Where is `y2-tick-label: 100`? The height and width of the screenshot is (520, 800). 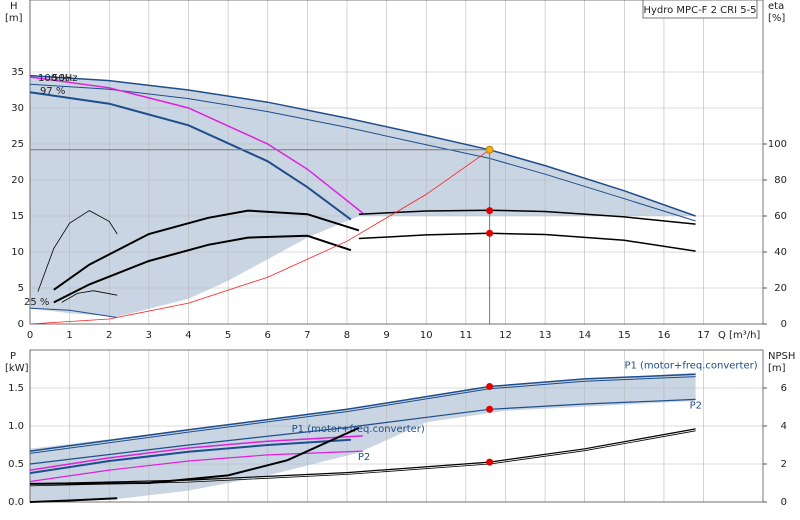
y2-tick-label: 100 is located at coordinates (777, 144).